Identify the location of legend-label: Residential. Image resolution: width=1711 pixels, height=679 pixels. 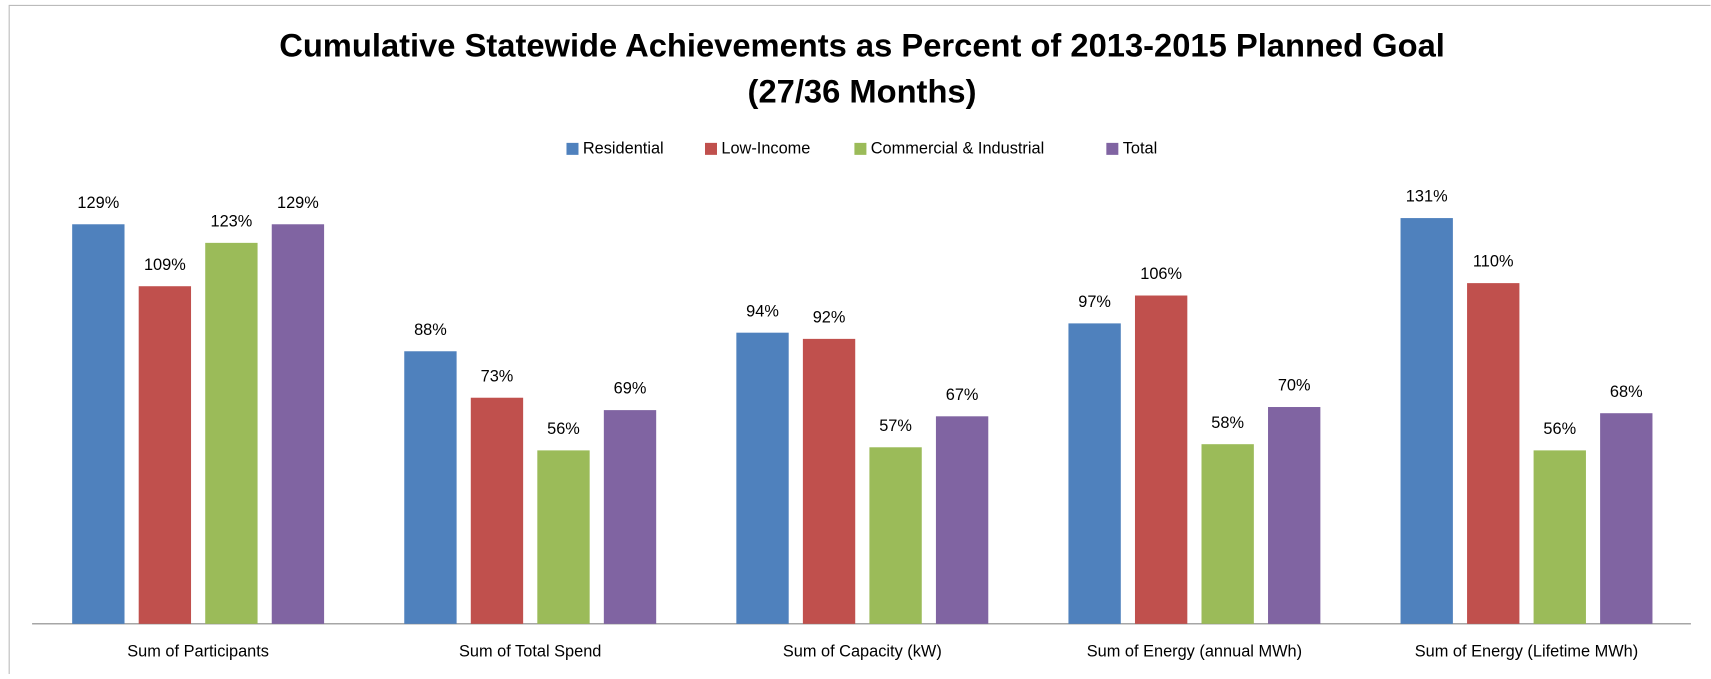
(623, 149).